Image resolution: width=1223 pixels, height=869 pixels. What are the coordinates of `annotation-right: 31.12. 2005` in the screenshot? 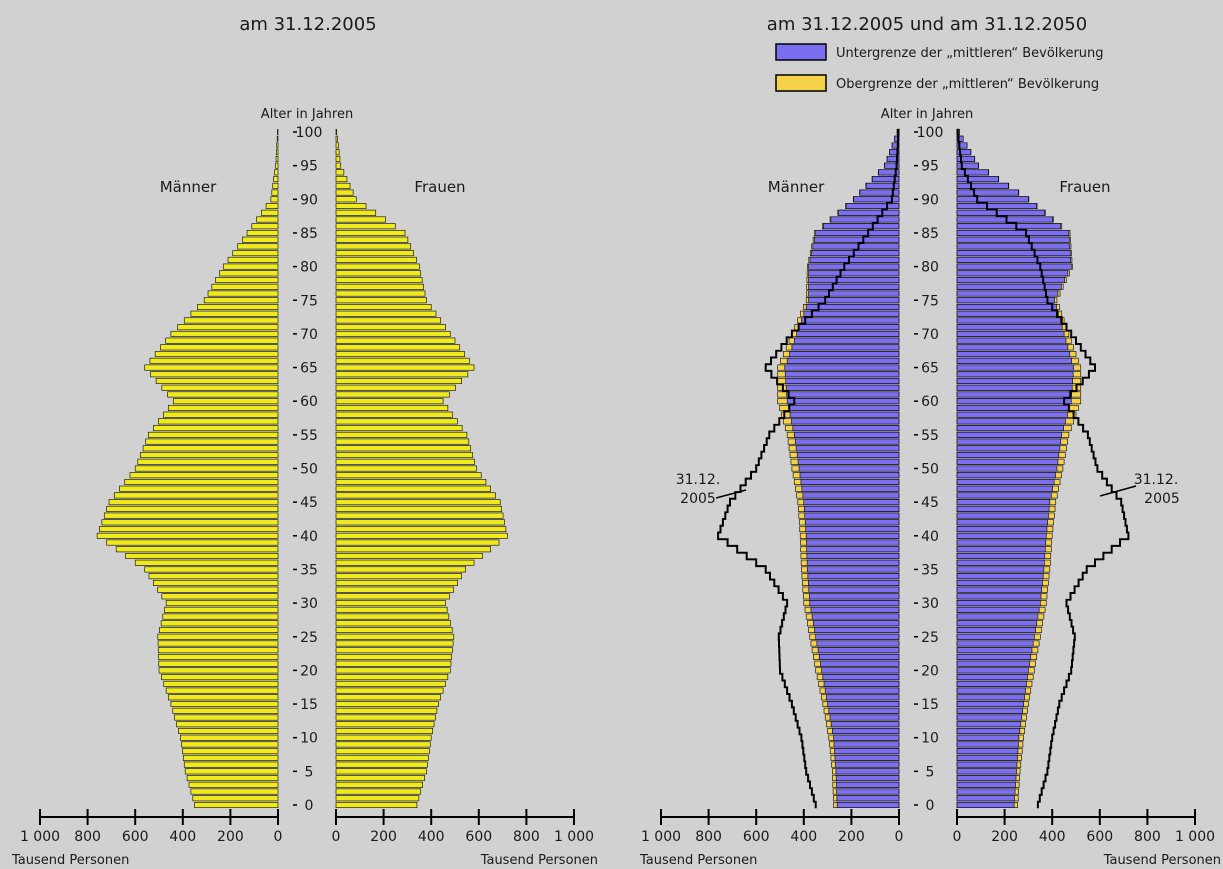 It's located at (1139, 489).